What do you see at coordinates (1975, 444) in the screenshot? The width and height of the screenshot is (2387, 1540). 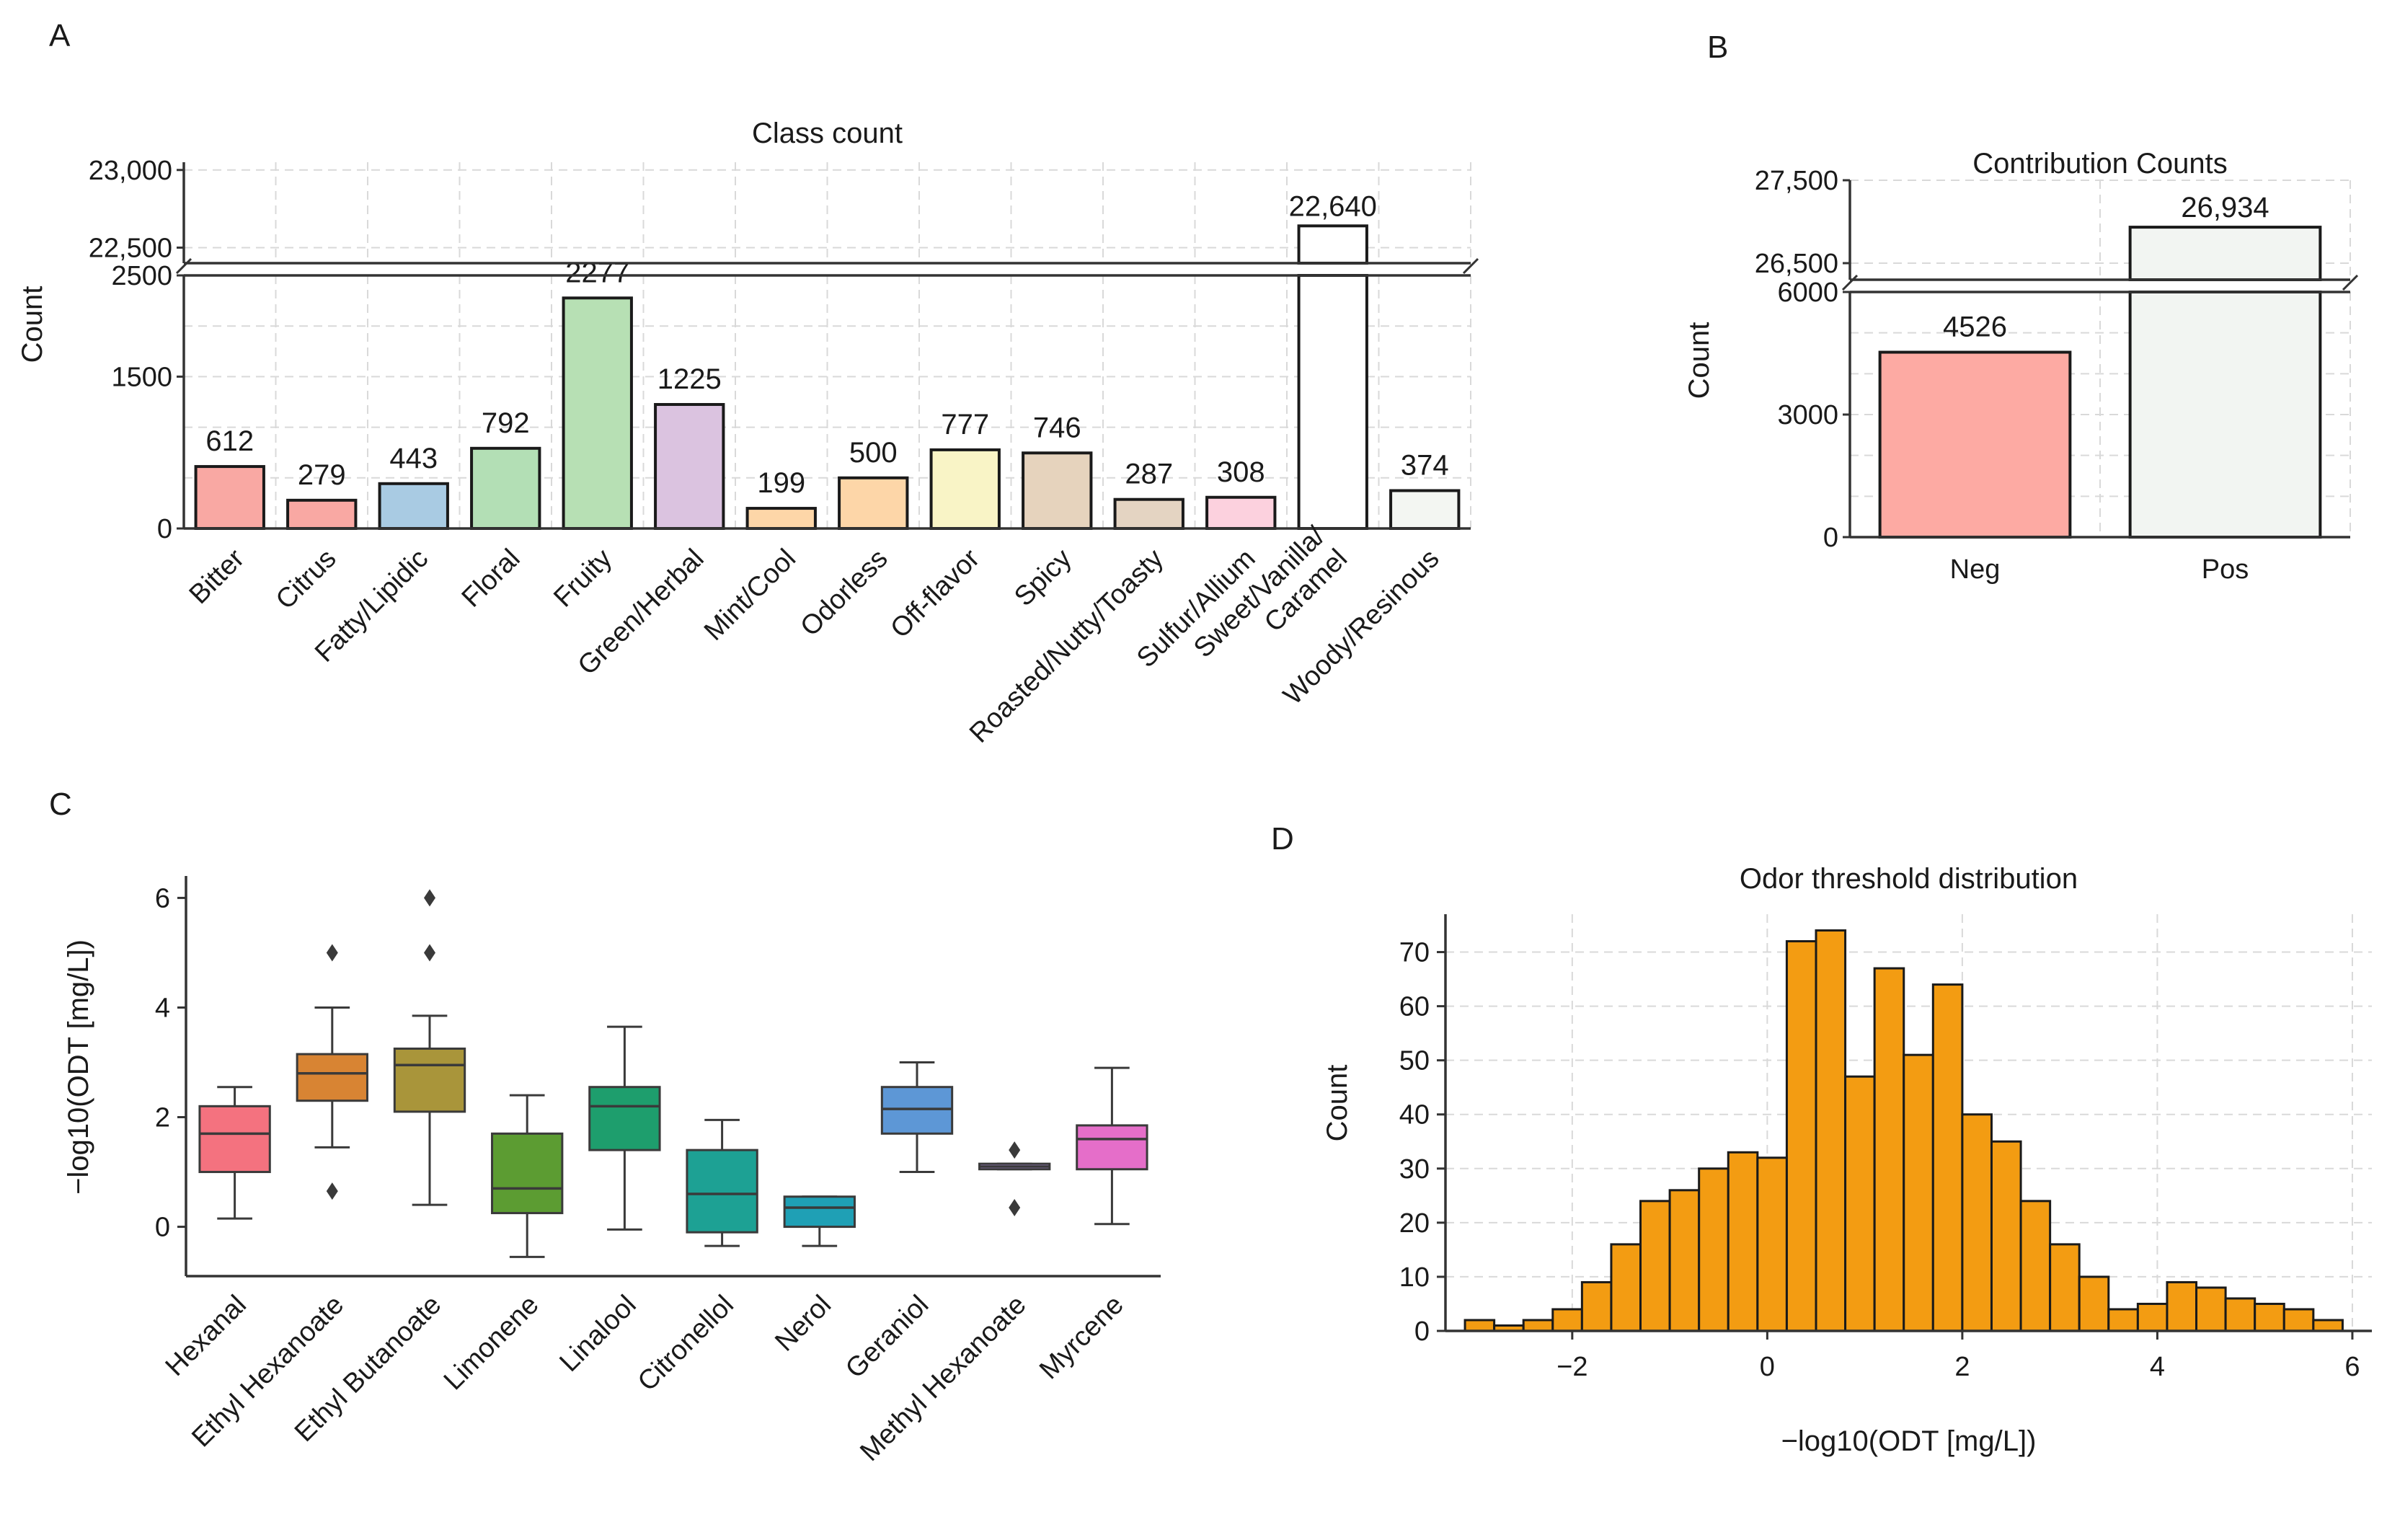 I see `bar-neg` at bounding box center [1975, 444].